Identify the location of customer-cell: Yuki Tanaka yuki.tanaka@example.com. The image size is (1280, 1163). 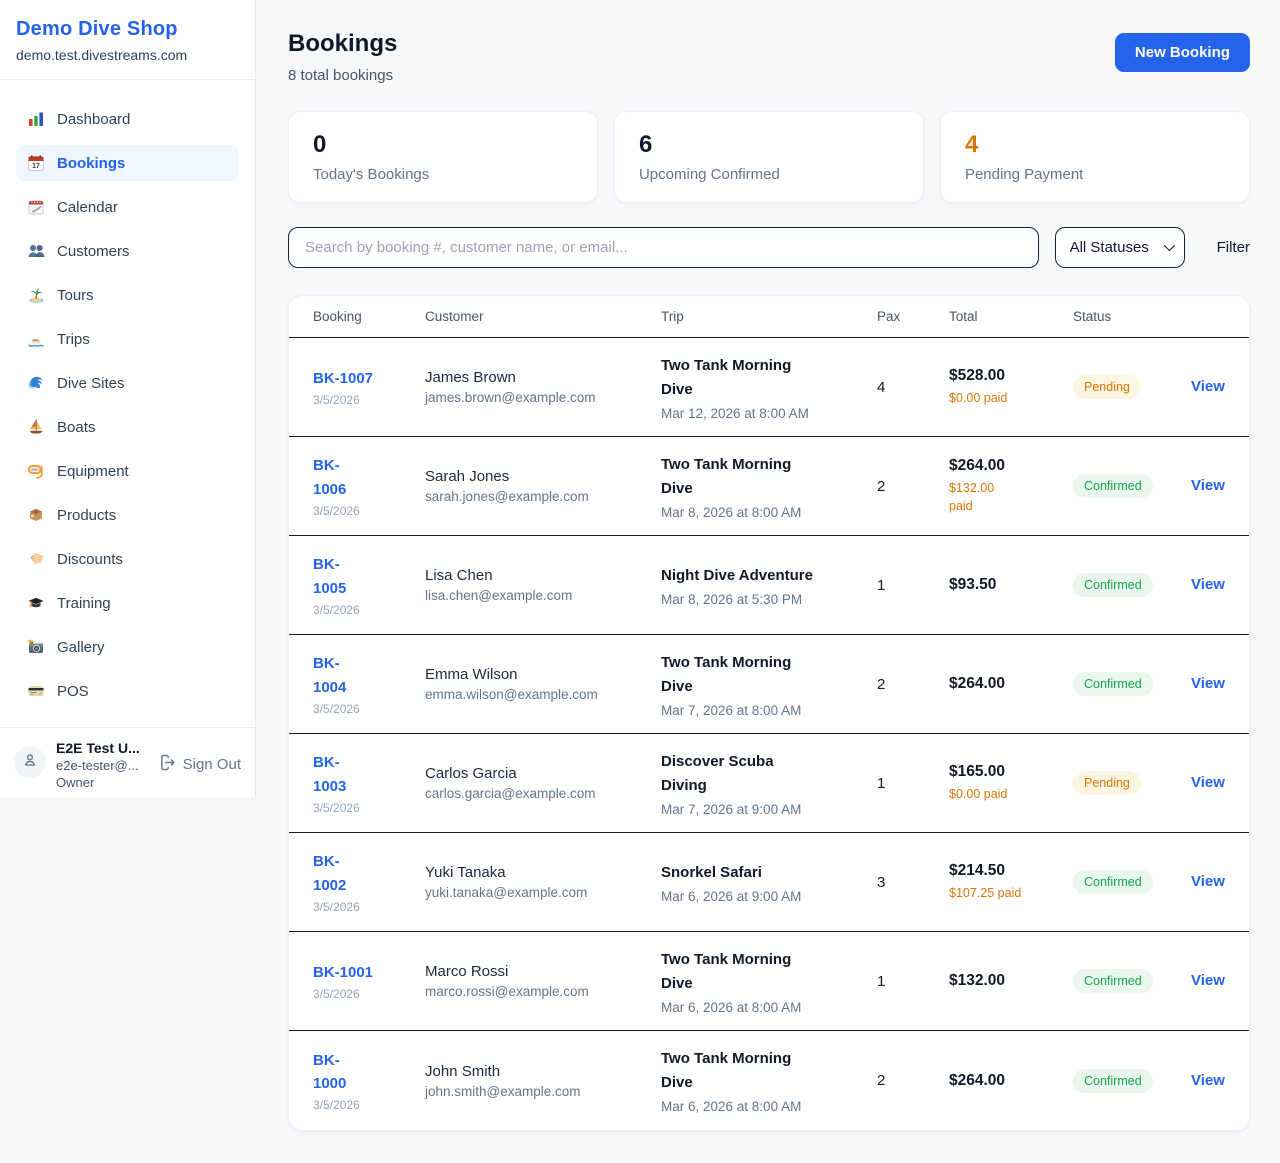
(543, 882).